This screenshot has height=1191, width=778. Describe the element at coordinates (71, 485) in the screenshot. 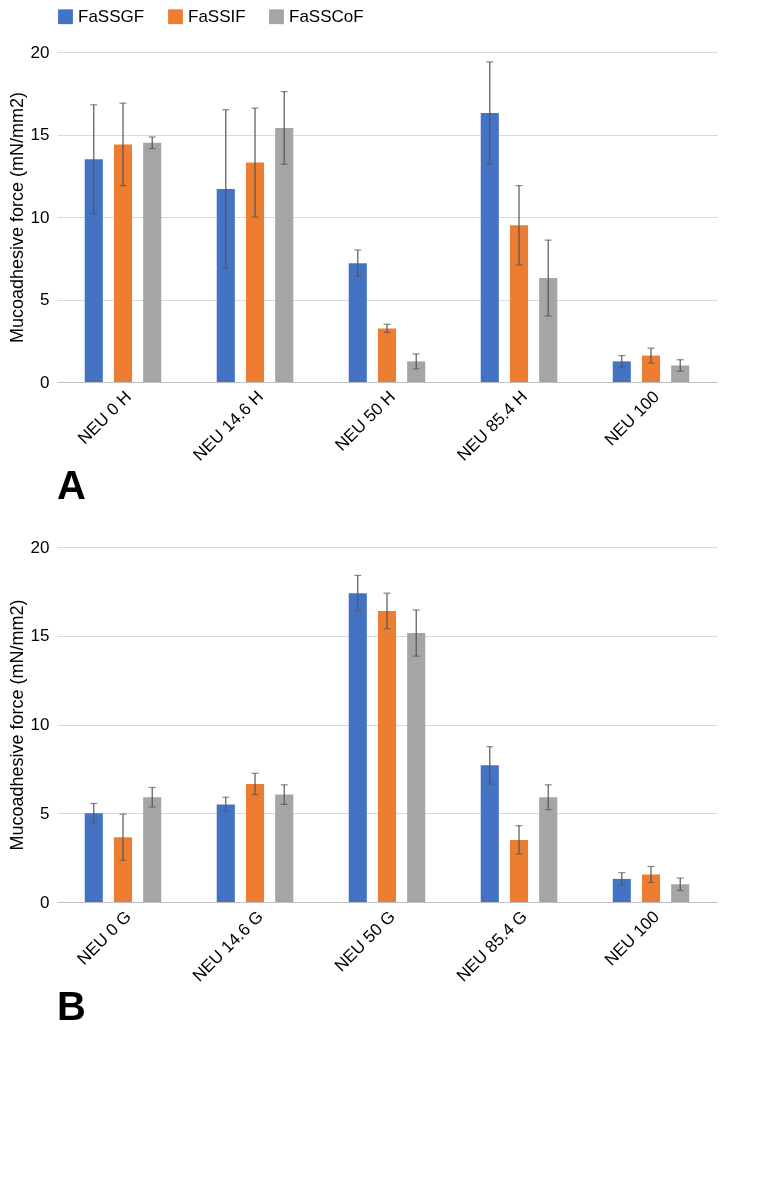

I see `text: A` at that location.